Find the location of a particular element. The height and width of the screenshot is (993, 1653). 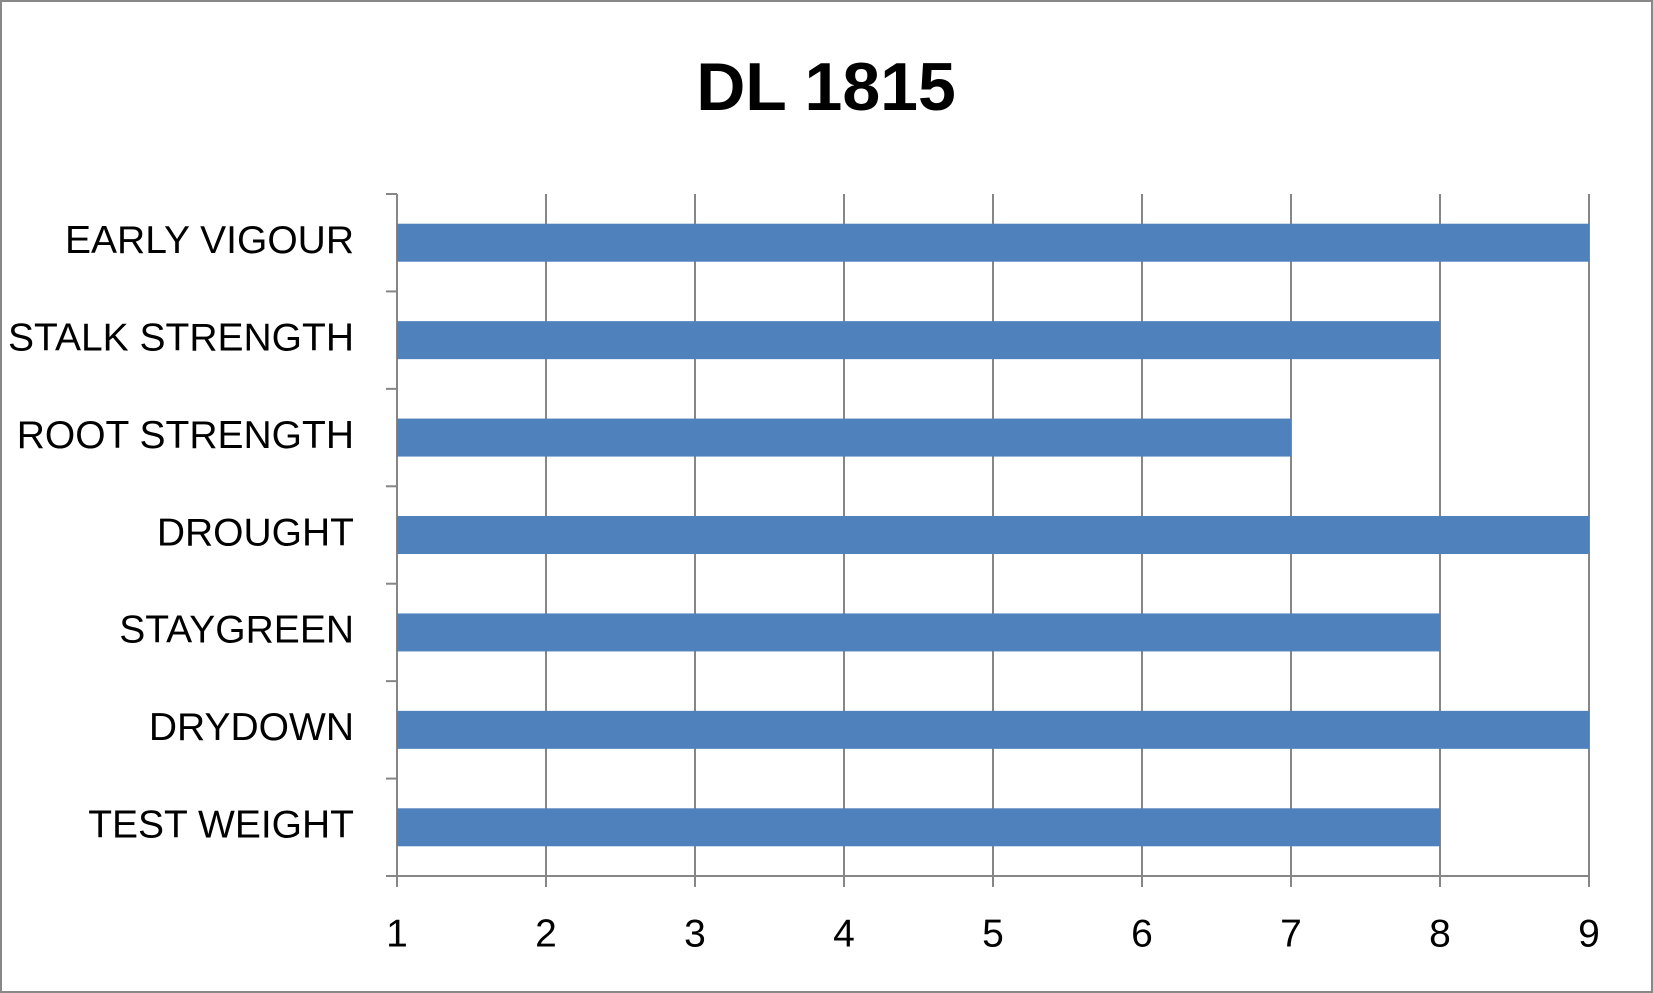

x-tick-label: 6 is located at coordinates (1142, 933).